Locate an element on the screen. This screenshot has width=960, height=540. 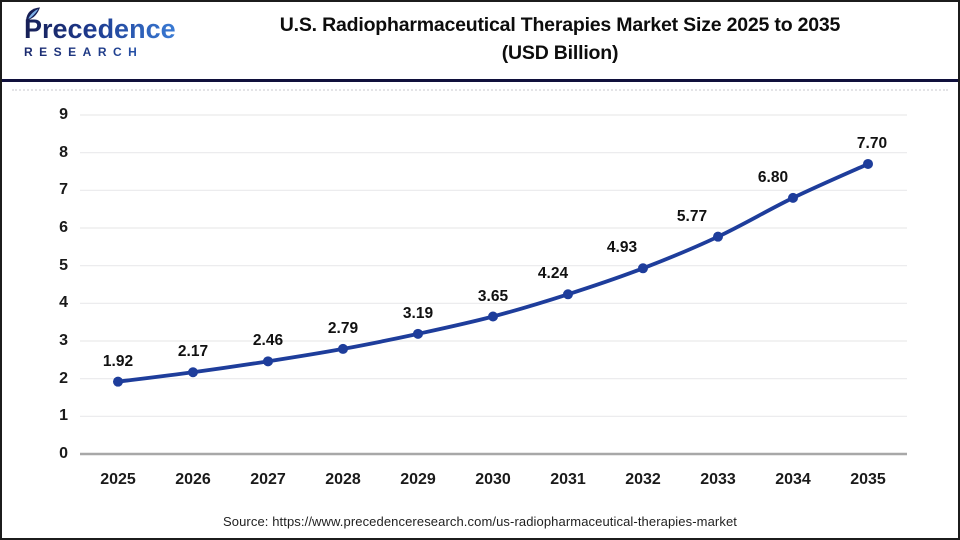
x-axis-label-2029: 2029 is located at coordinates (418, 479).